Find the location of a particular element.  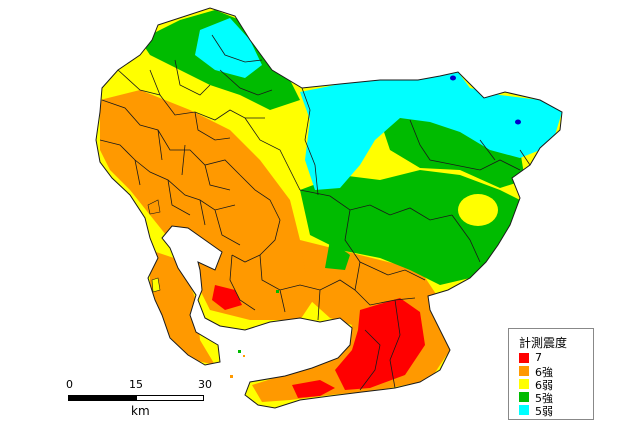

intensity-legend: 計測震度 7 6強 6弱 5強 5弱 is located at coordinates (551, 374).